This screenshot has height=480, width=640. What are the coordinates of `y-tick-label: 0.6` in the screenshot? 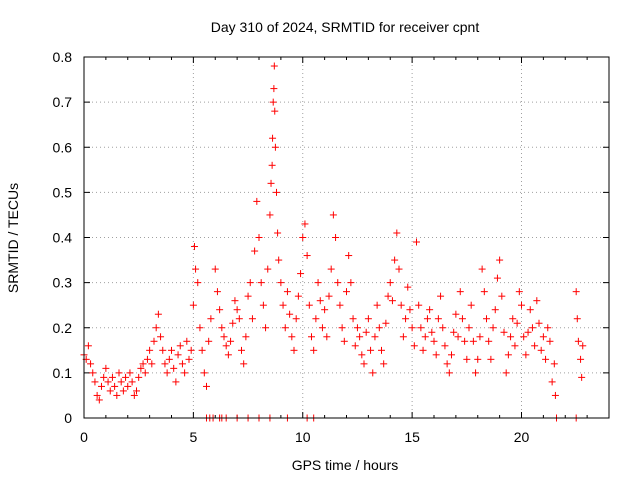 It's located at (63, 147).